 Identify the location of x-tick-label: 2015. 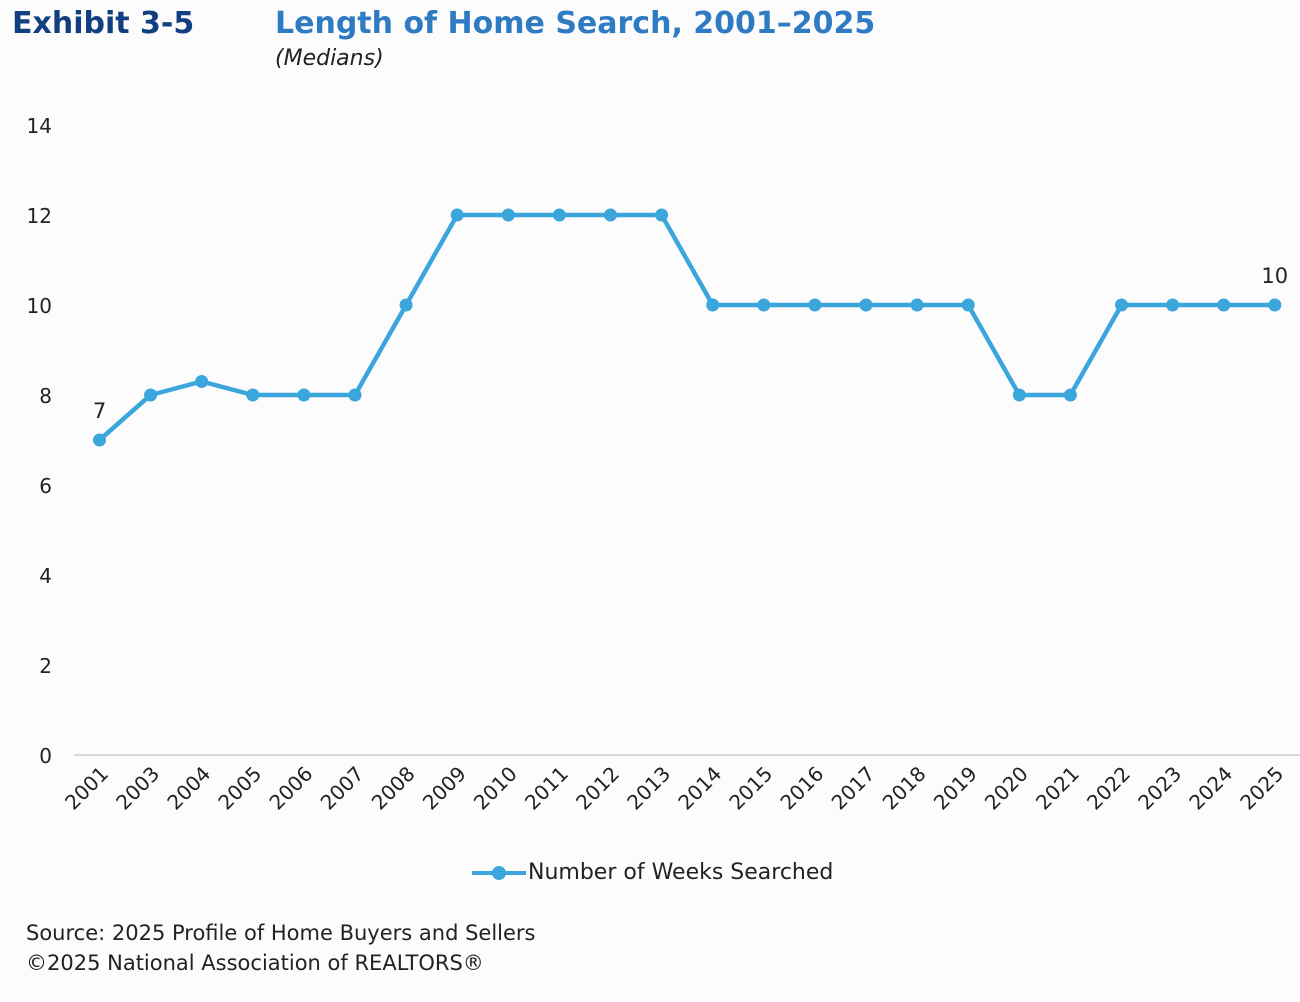
(750, 788).